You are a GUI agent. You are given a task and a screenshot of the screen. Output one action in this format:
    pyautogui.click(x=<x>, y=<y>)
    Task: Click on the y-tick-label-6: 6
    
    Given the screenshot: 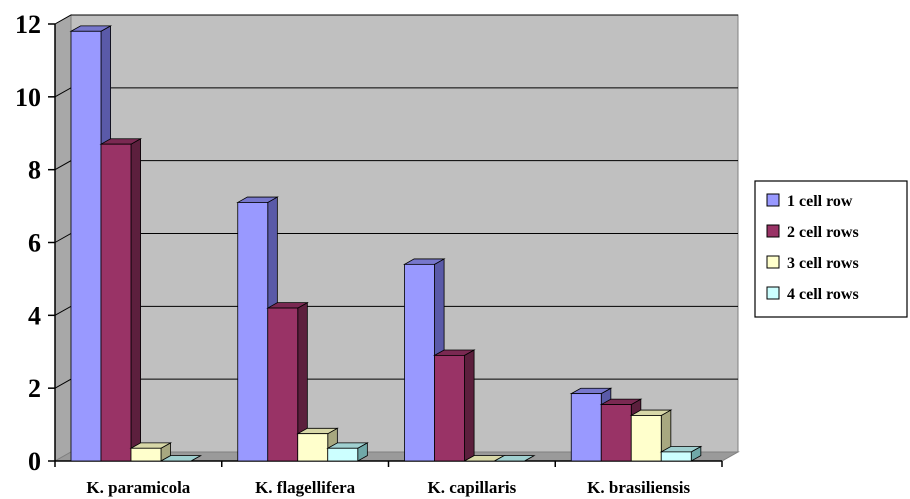 What is the action you would take?
    pyautogui.click(x=34, y=243)
    